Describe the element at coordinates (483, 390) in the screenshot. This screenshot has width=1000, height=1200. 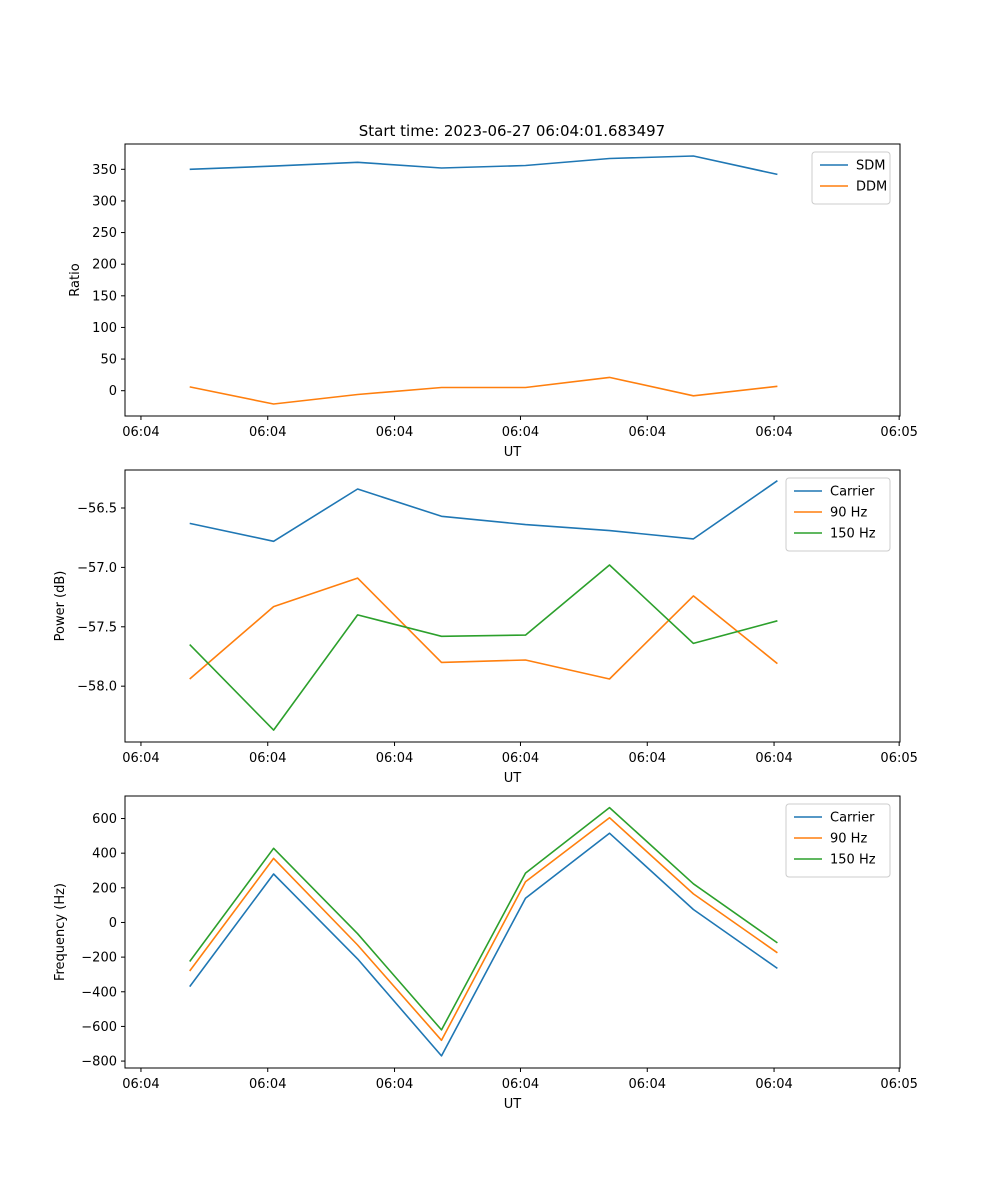
I see `series-line-ddm` at that location.